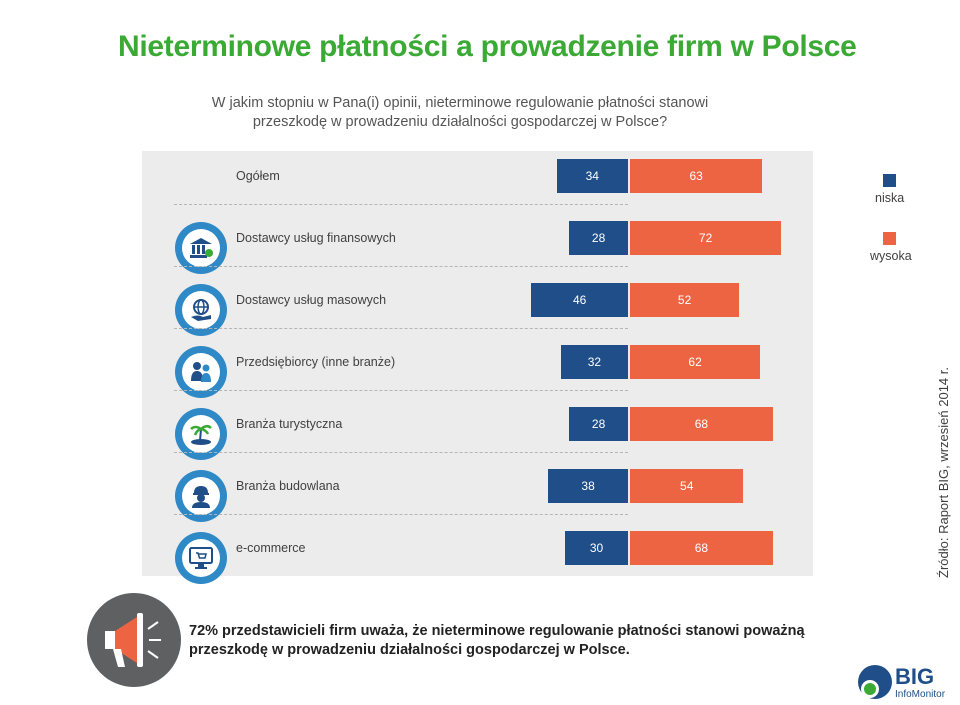 The image size is (960, 705). Describe the element at coordinates (706, 238) in the screenshot. I see `bar-wysoka: 72` at that location.